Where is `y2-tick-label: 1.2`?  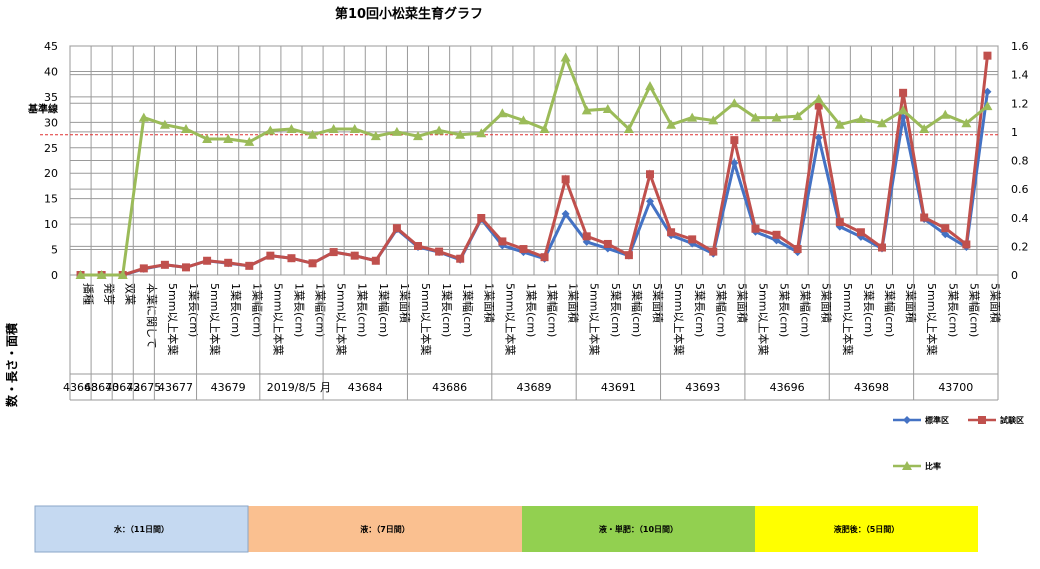 y2-tick-label: 1.2 is located at coordinates (1020, 103).